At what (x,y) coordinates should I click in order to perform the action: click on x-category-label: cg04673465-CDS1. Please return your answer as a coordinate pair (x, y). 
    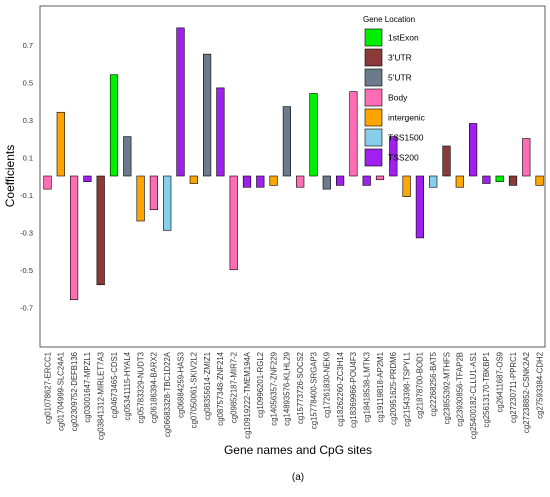
    Looking at the image, I should click on (114, 385).